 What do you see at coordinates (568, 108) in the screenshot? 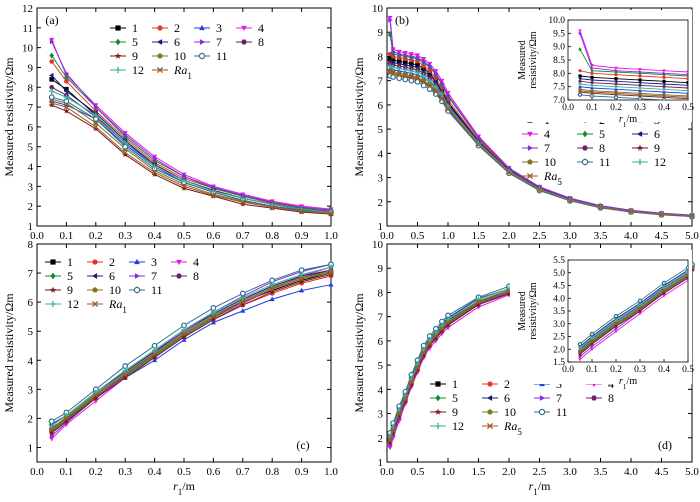
I see `inset-x-tick-label: 0.0` at bounding box center [568, 108].